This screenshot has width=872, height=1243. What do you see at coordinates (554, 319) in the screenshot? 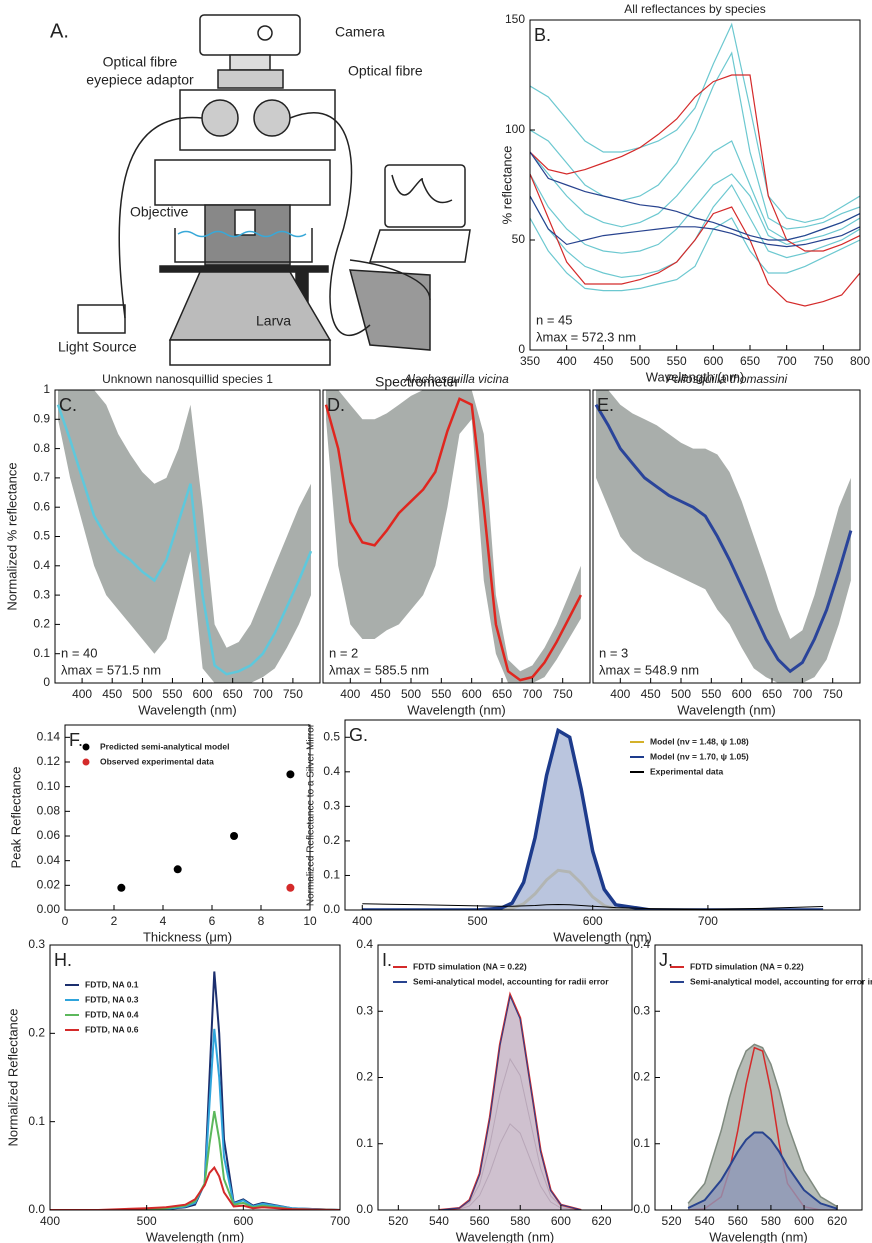
I see `annotation: n = 45` at bounding box center [554, 319].